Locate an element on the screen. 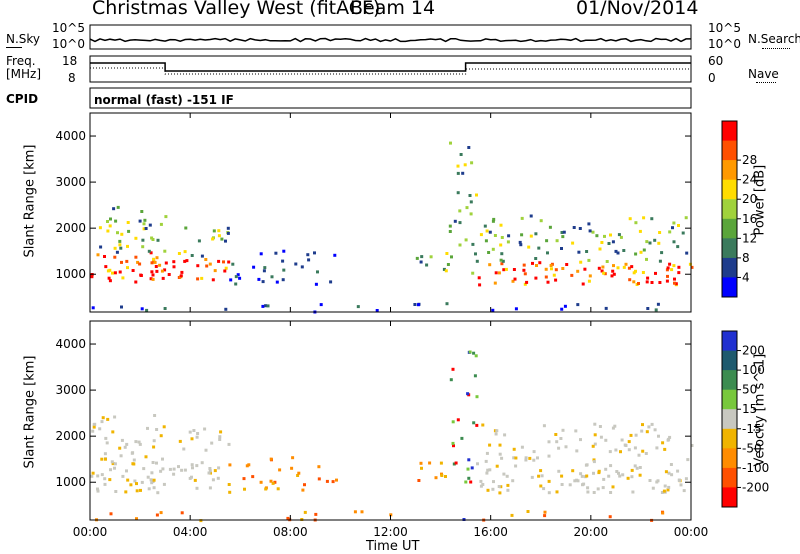 The image size is (800, 554). beam-label: Beam 14 is located at coordinates (393, 9).